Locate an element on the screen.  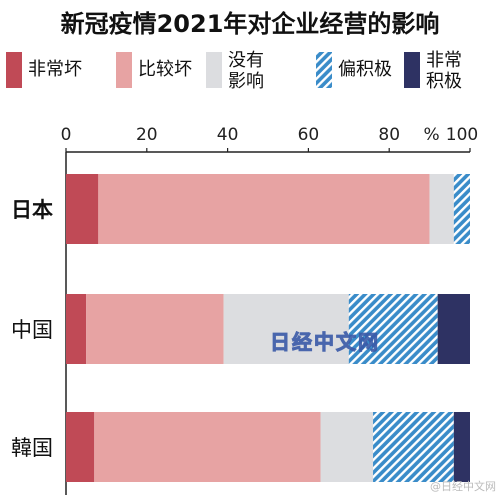
legend-swatch-rather-bad is located at coordinates (124, 70).